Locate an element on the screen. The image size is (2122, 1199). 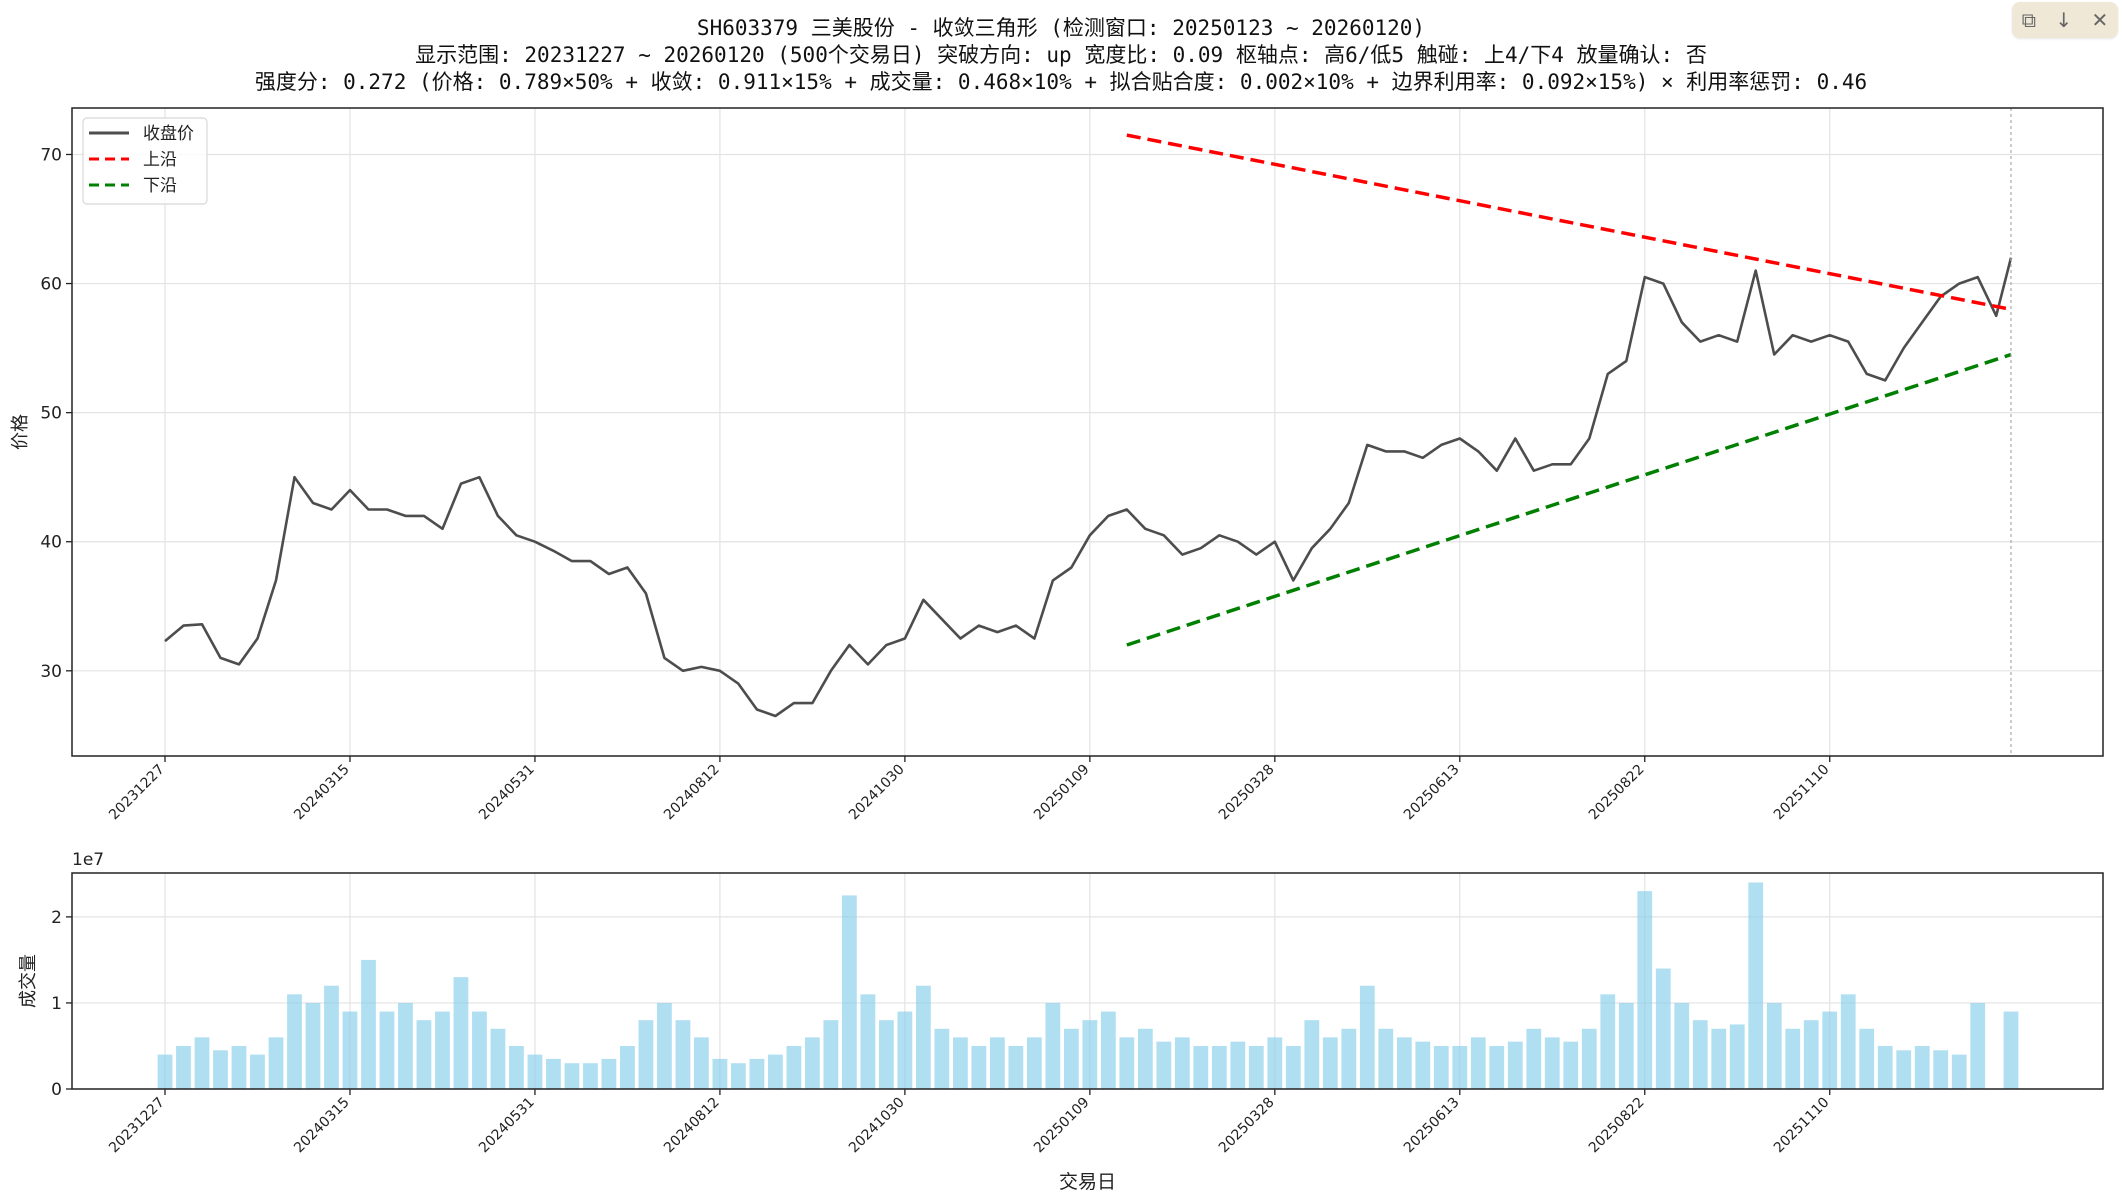
download-icon: ↓ is located at coordinates (2064, 20).